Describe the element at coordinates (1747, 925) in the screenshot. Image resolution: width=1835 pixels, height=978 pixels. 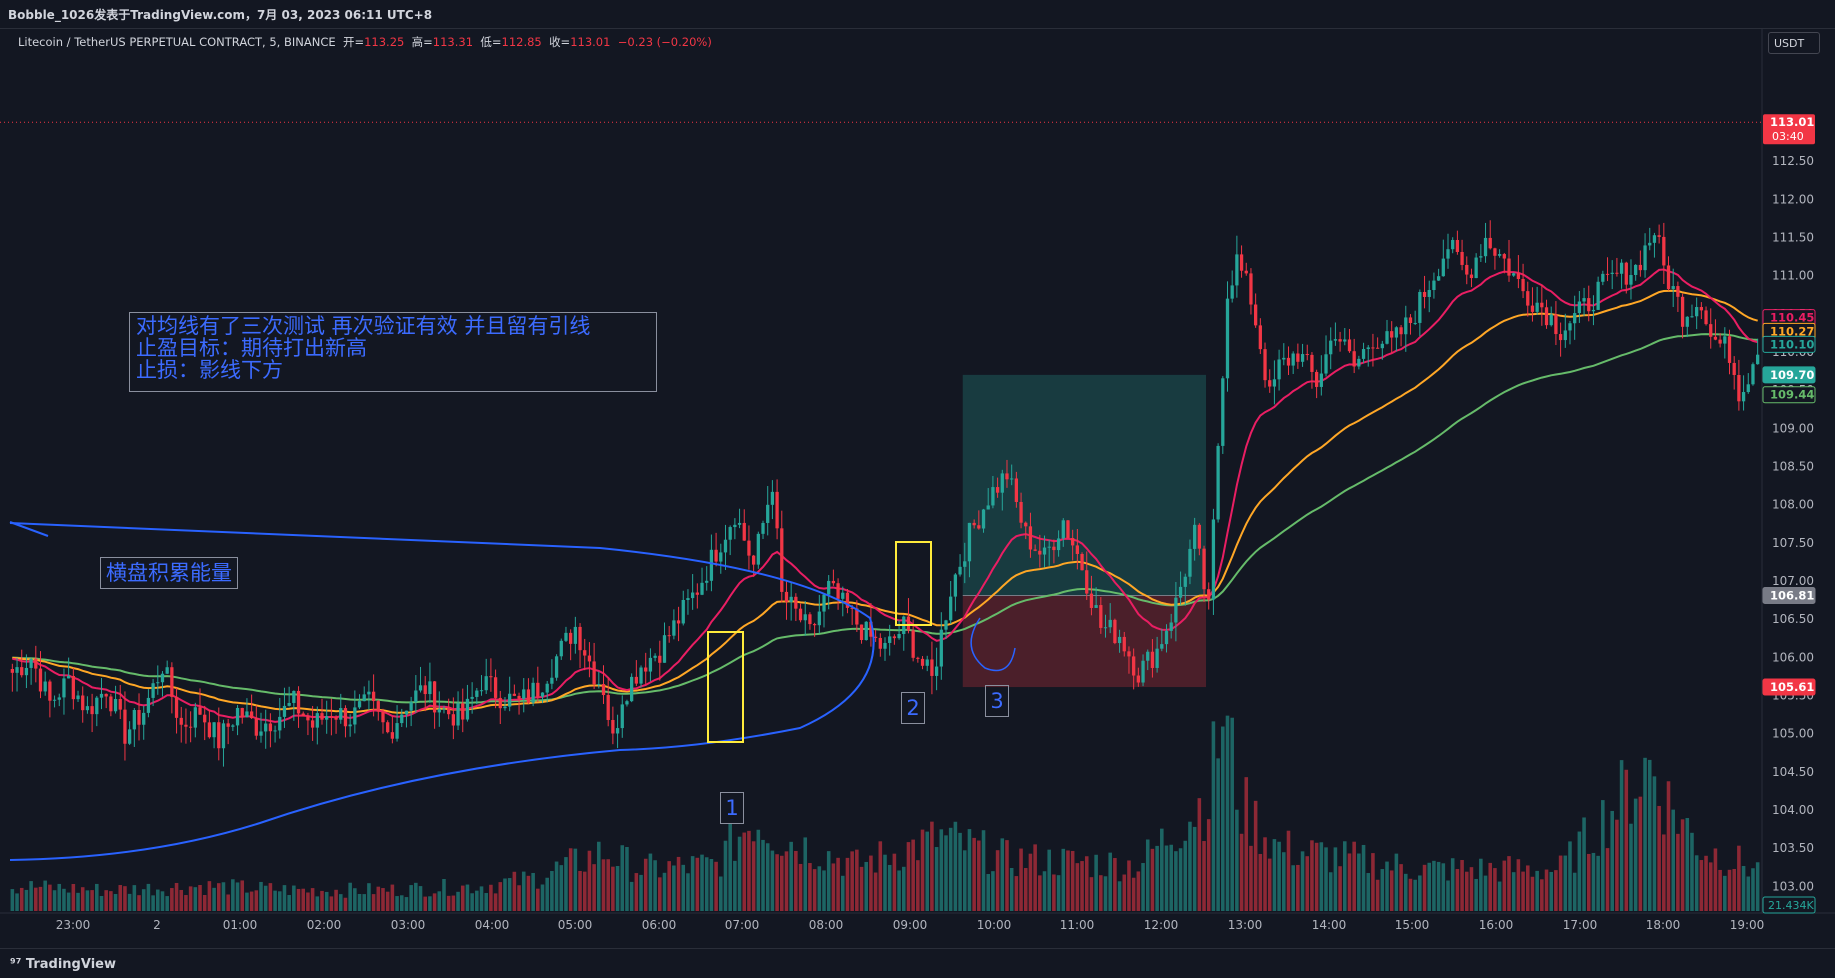
I see `x-tick-label: 19:00` at that location.